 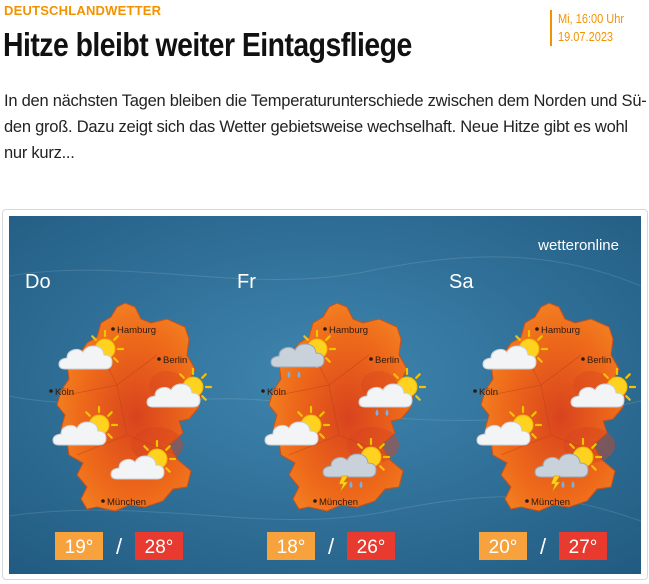 What do you see at coordinates (207, 44) in the screenshot?
I see `article-title: Hitze bleibt weiter Eintagsfliege` at bounding box center [207, 44].